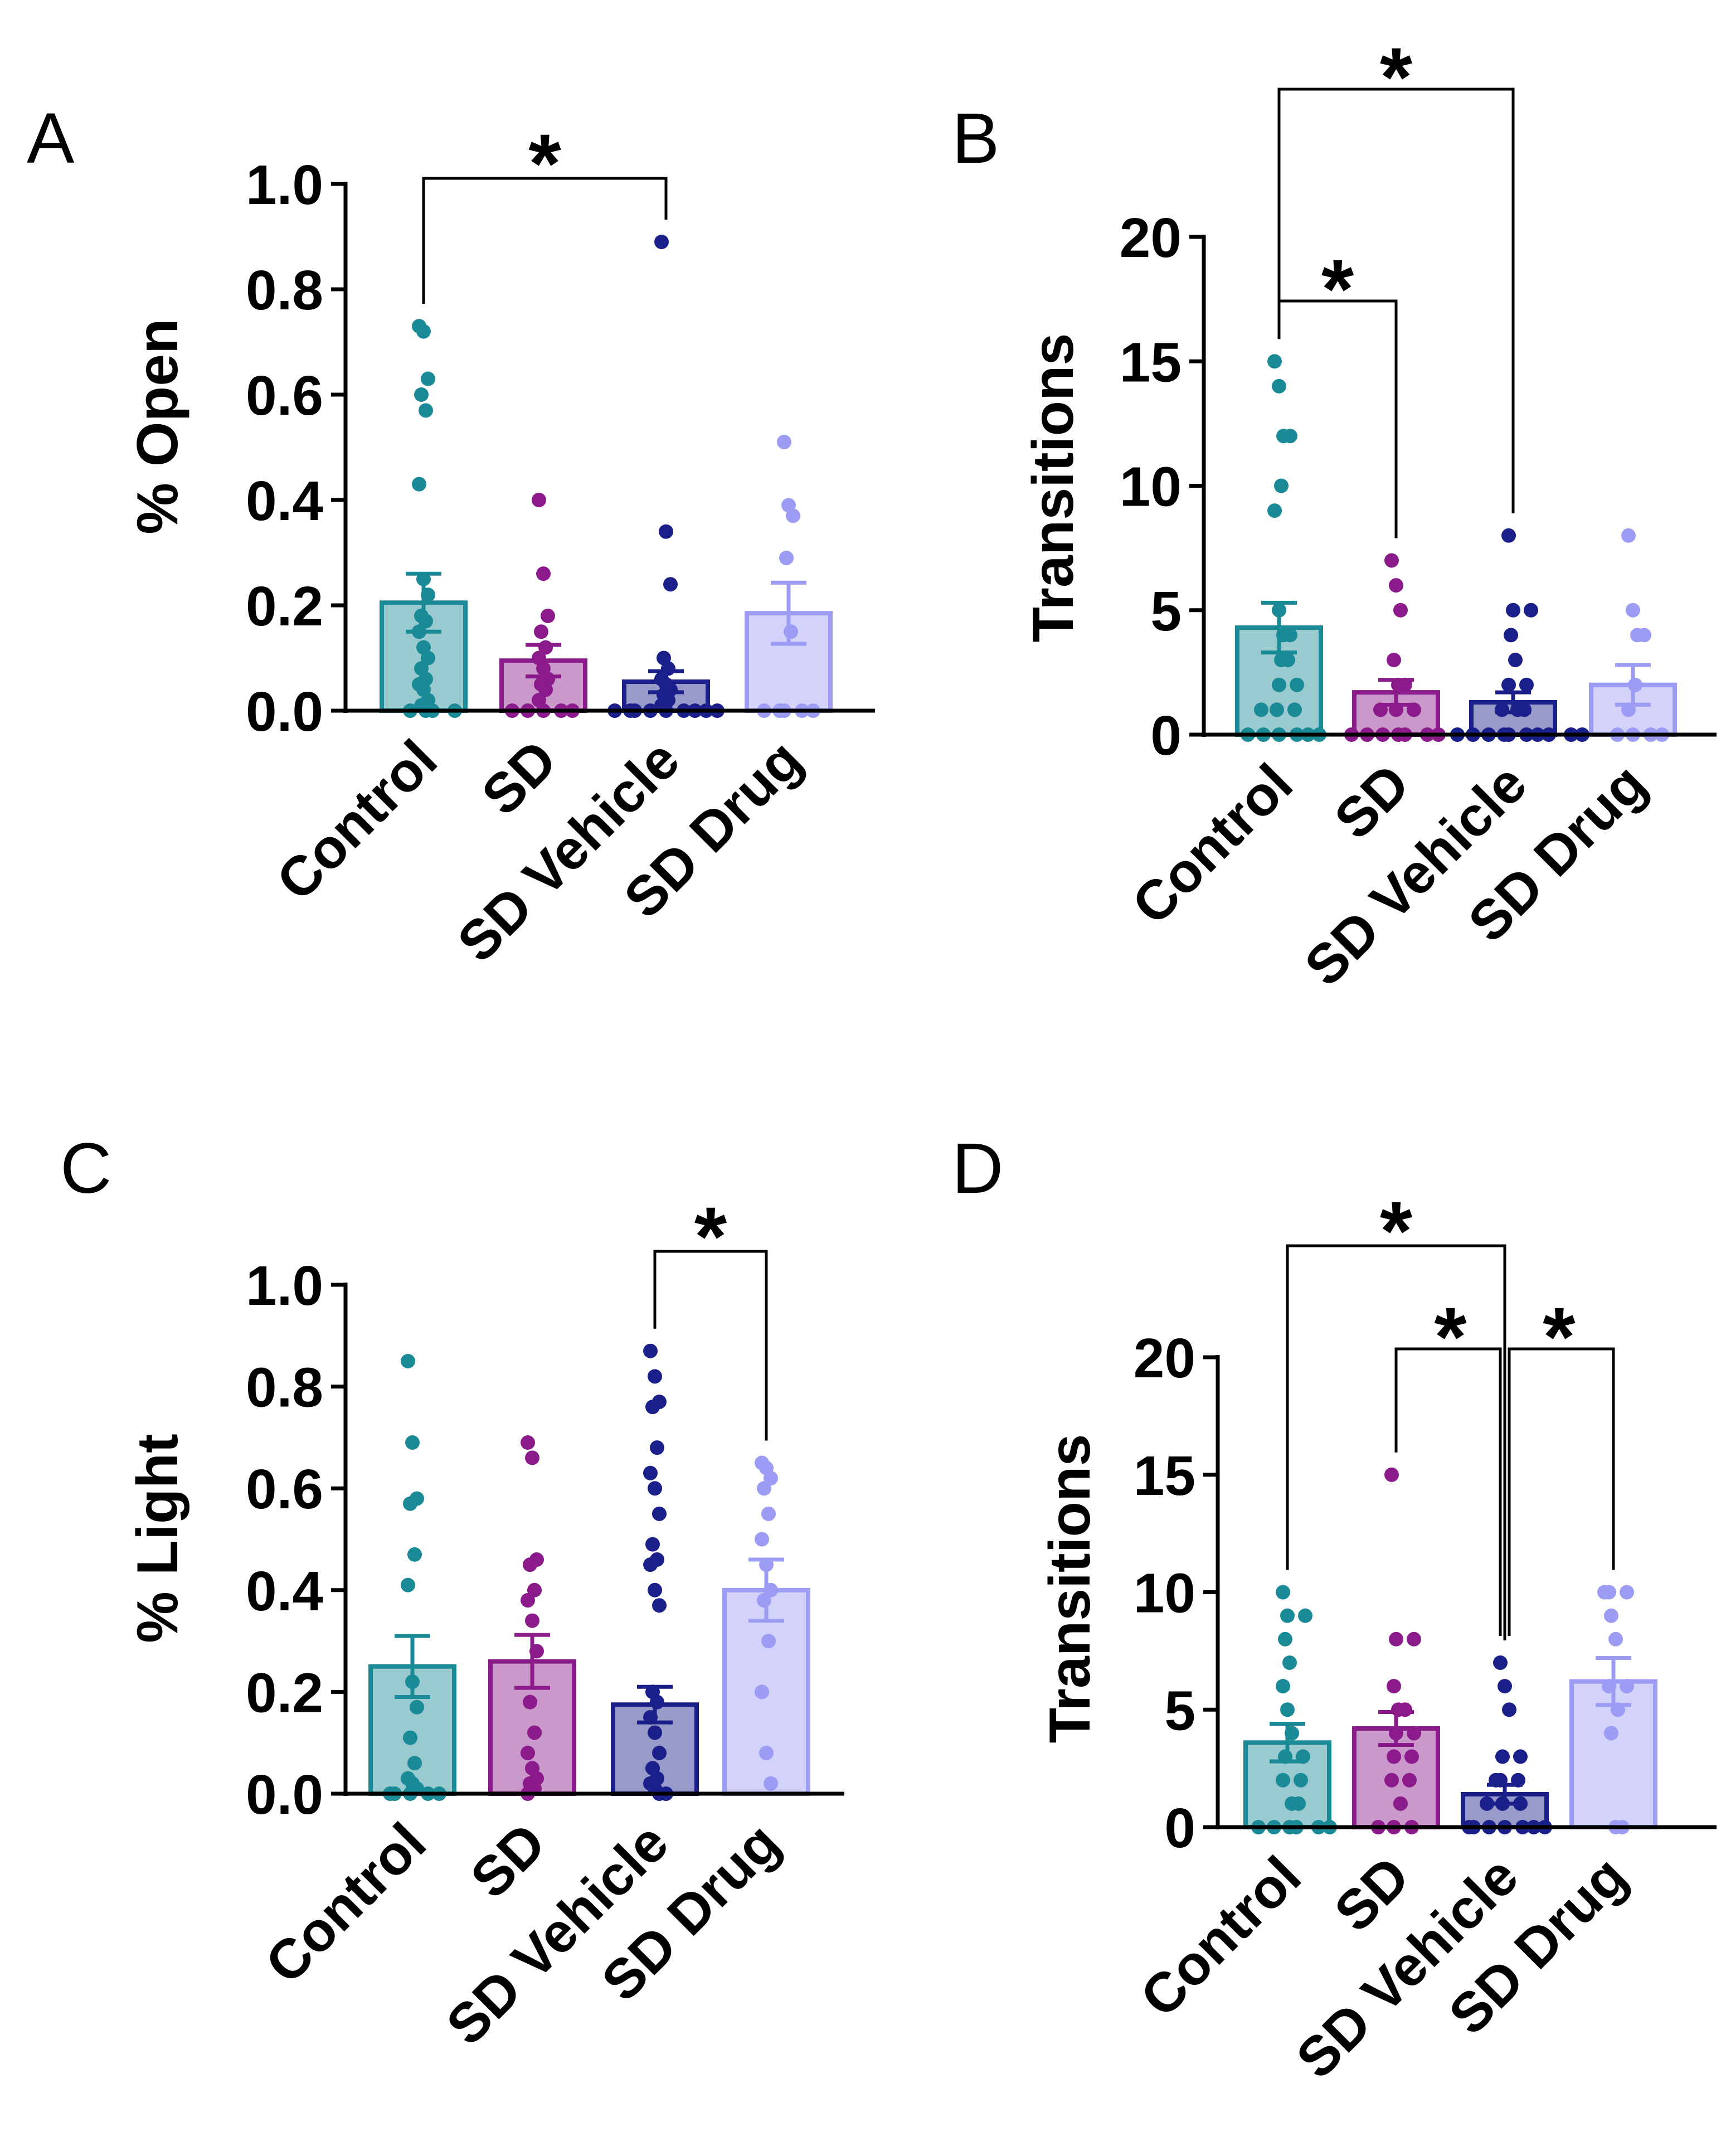 This screenshot has width=1721, height=2156. What do you see at coordinates (1337, 289) in the screenshot?
I see `significance-star-b-0: *` at bounding box center [1337, 289].